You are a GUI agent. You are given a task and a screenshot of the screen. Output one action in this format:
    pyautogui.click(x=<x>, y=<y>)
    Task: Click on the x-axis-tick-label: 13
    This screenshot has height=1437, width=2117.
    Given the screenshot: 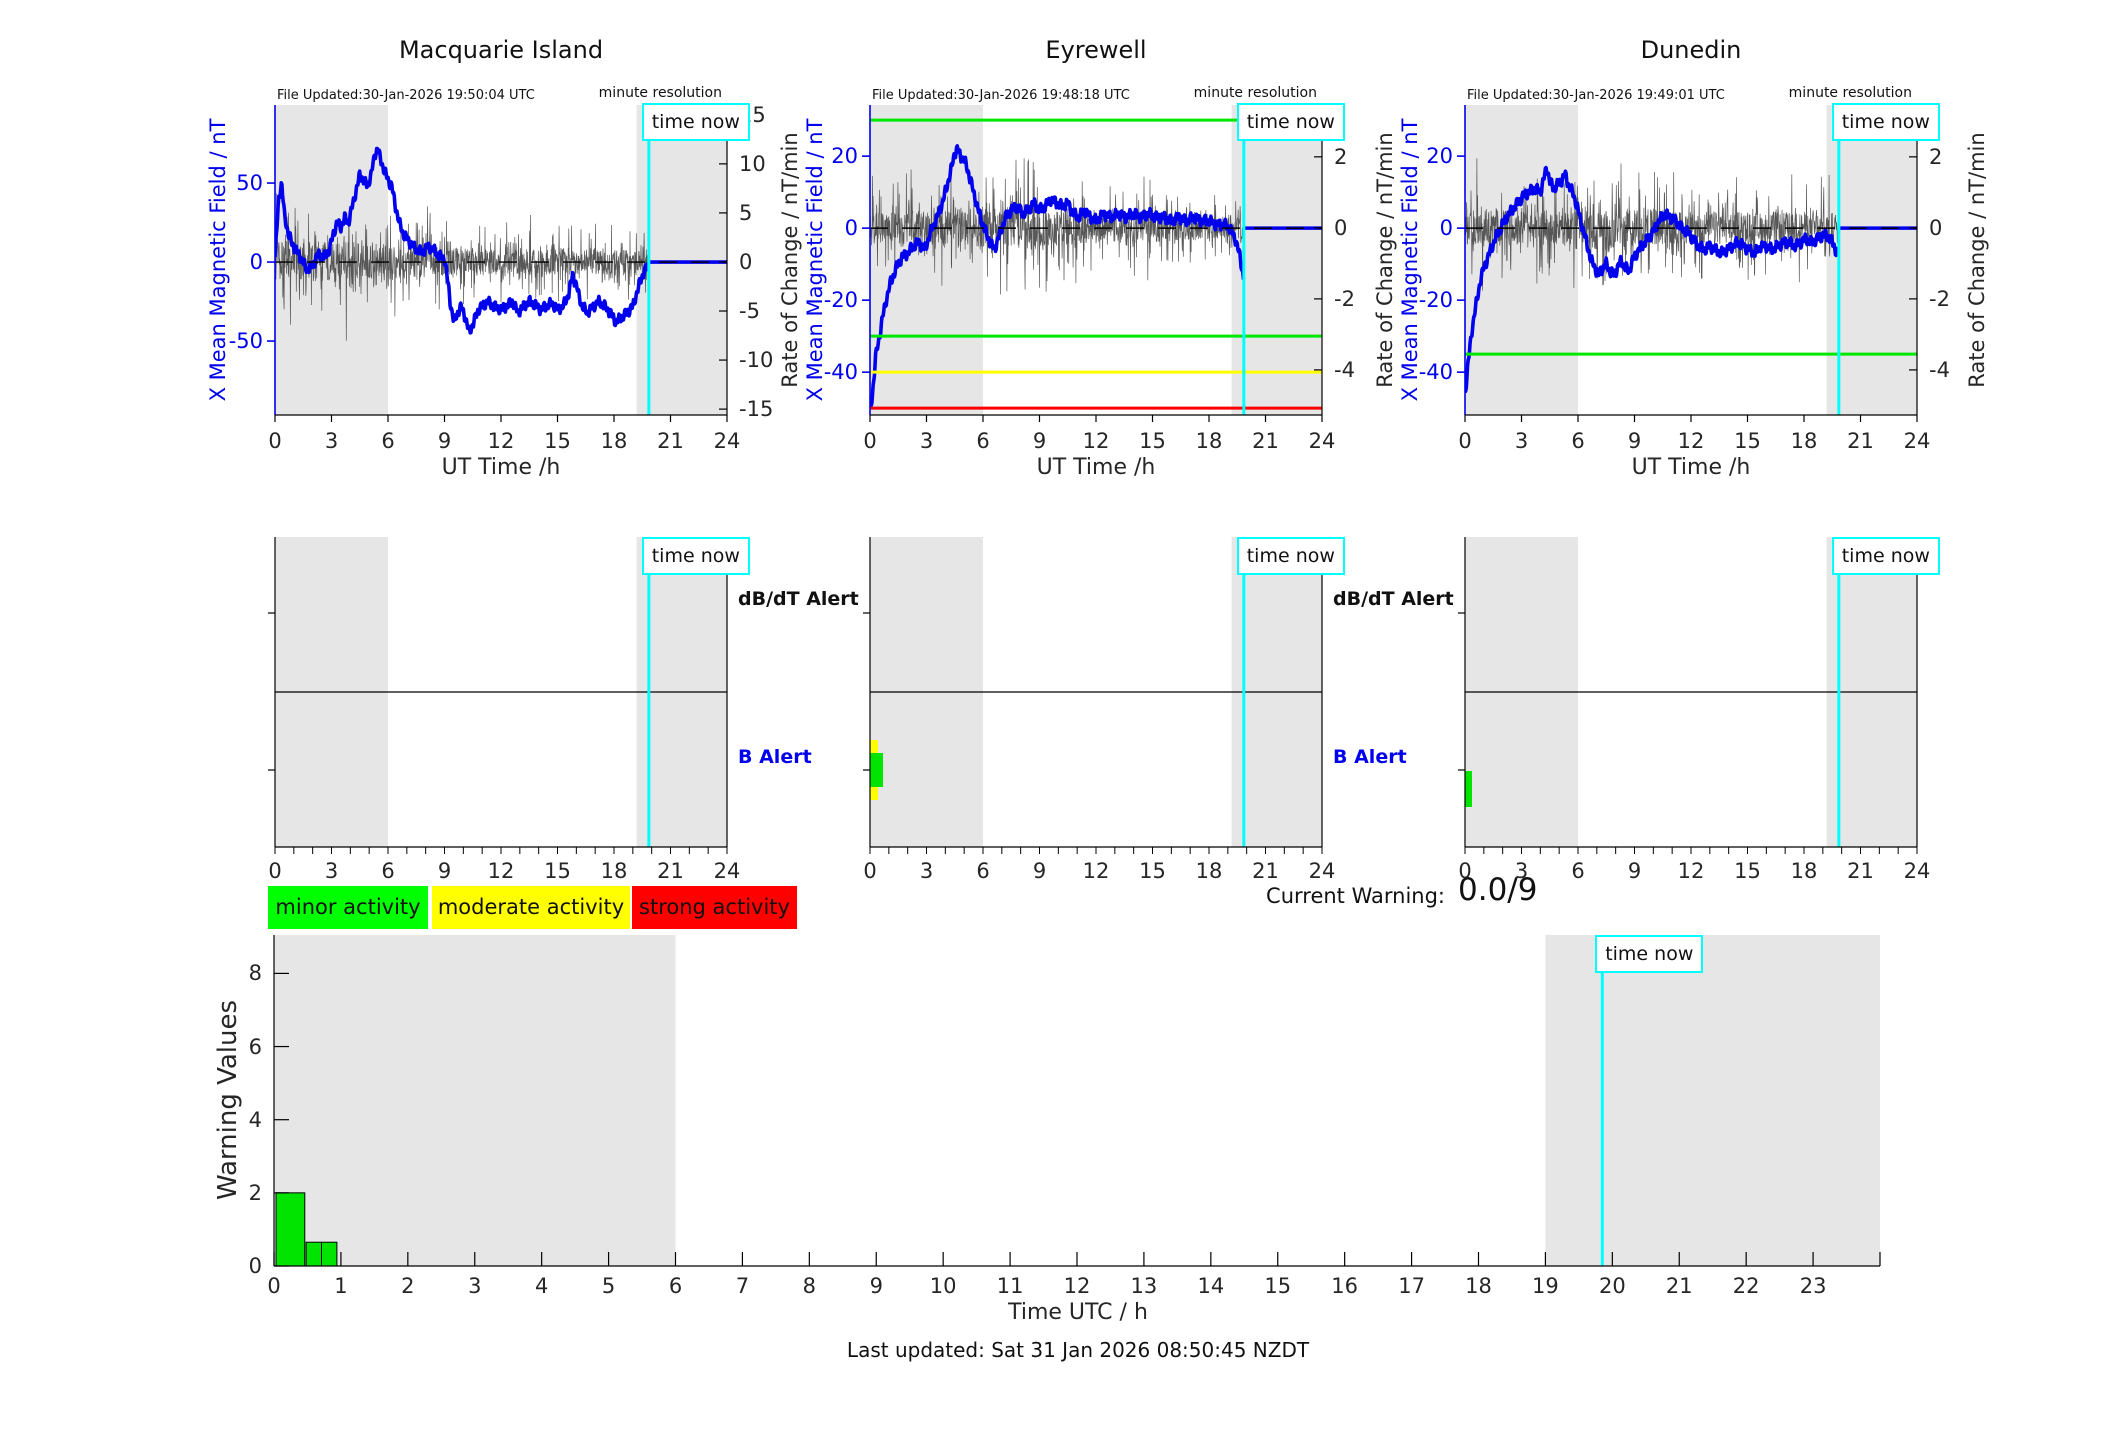 What is the action you would take?
    pyautogui.click(x=1144, y=1286)
    